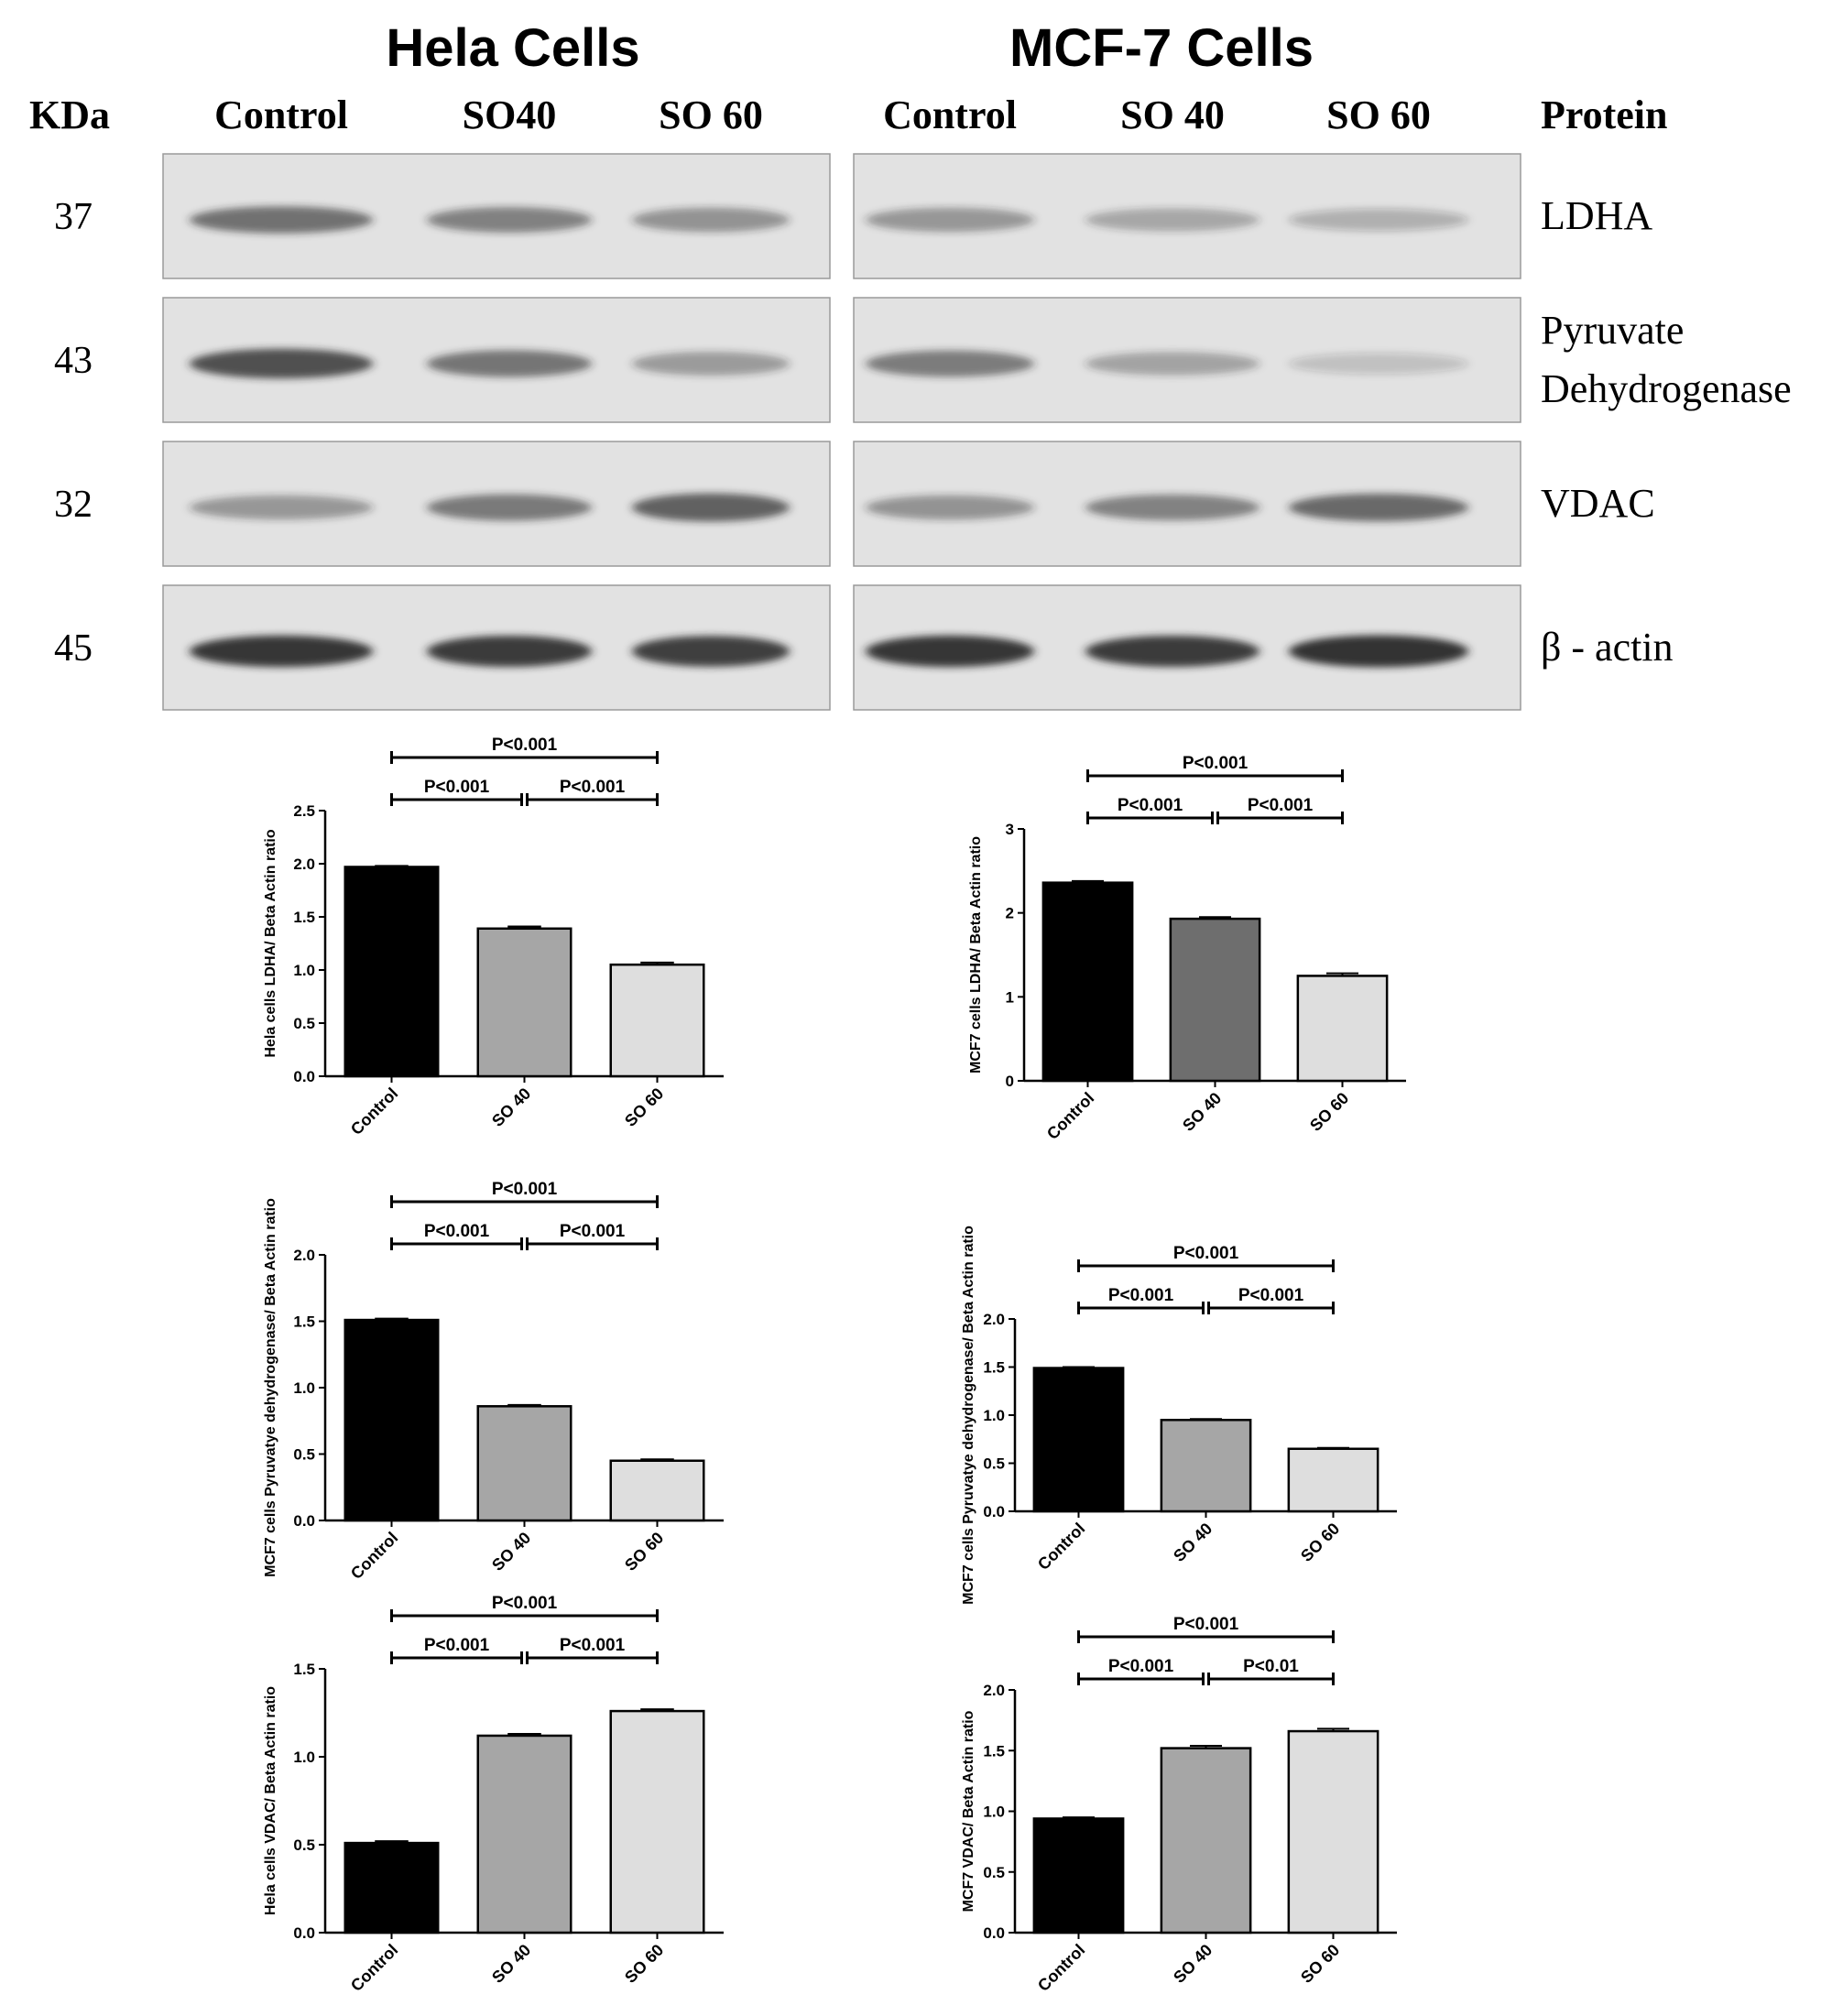 This screenshot has width=1832, height=2016. What do you see at coordinates (513, 48) in the screenshot?
I see `hela-panel-title: Hela Cells` at bounding box center [513, 48].